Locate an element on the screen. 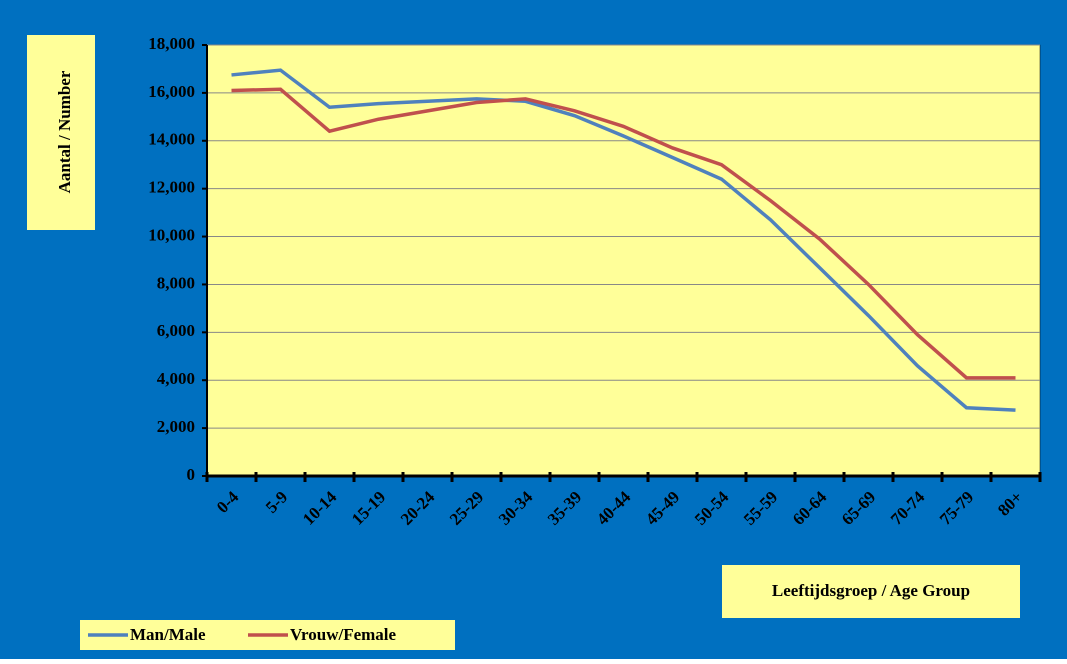 Image resolution: width=1067 pixels, height=664 pixels. y-tick-label: 14,000 is located at coordinates (171, 139).